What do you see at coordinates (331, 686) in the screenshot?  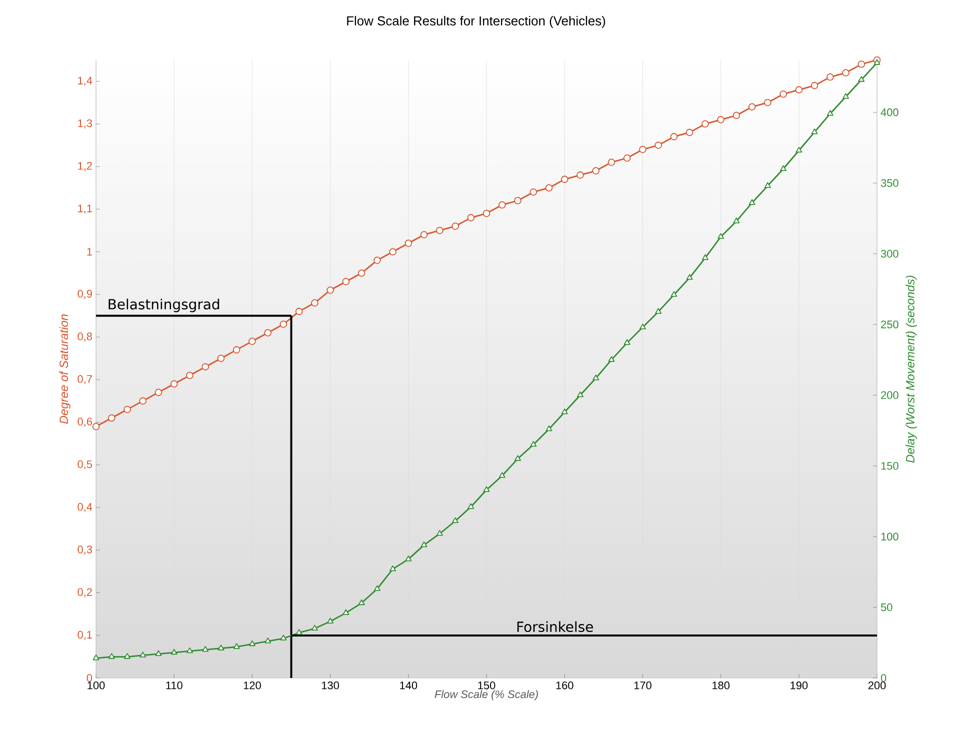 I see `x-tick-label: 130` at bounding box center [331, 686].